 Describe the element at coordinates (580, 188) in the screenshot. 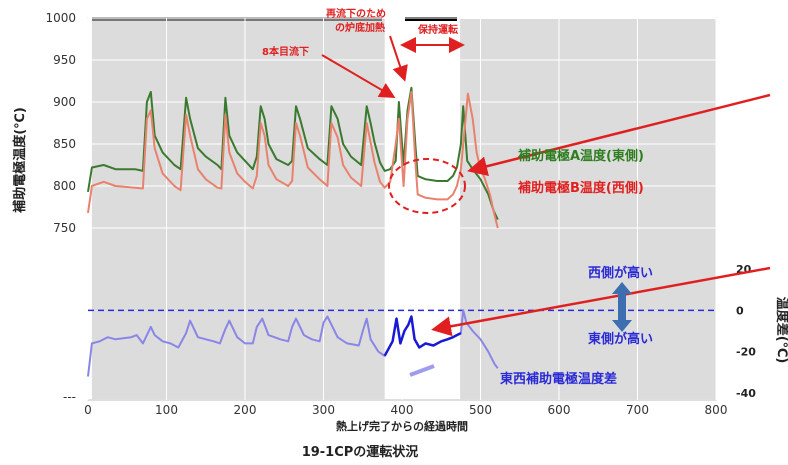

I see `legend-label-b: 補助電極B温度(西側)` at that location.